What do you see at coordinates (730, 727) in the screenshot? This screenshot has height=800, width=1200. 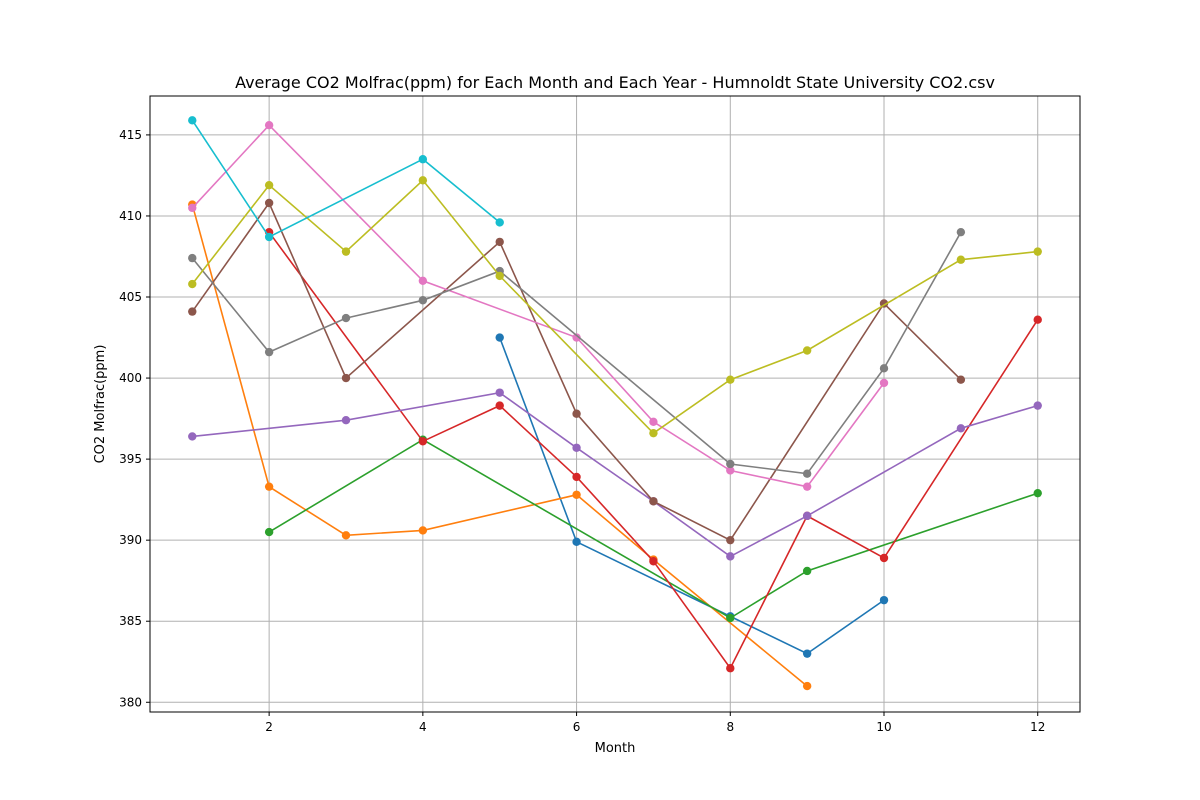 I see `x-tick-label: 8` at bounding box center [730, 727].